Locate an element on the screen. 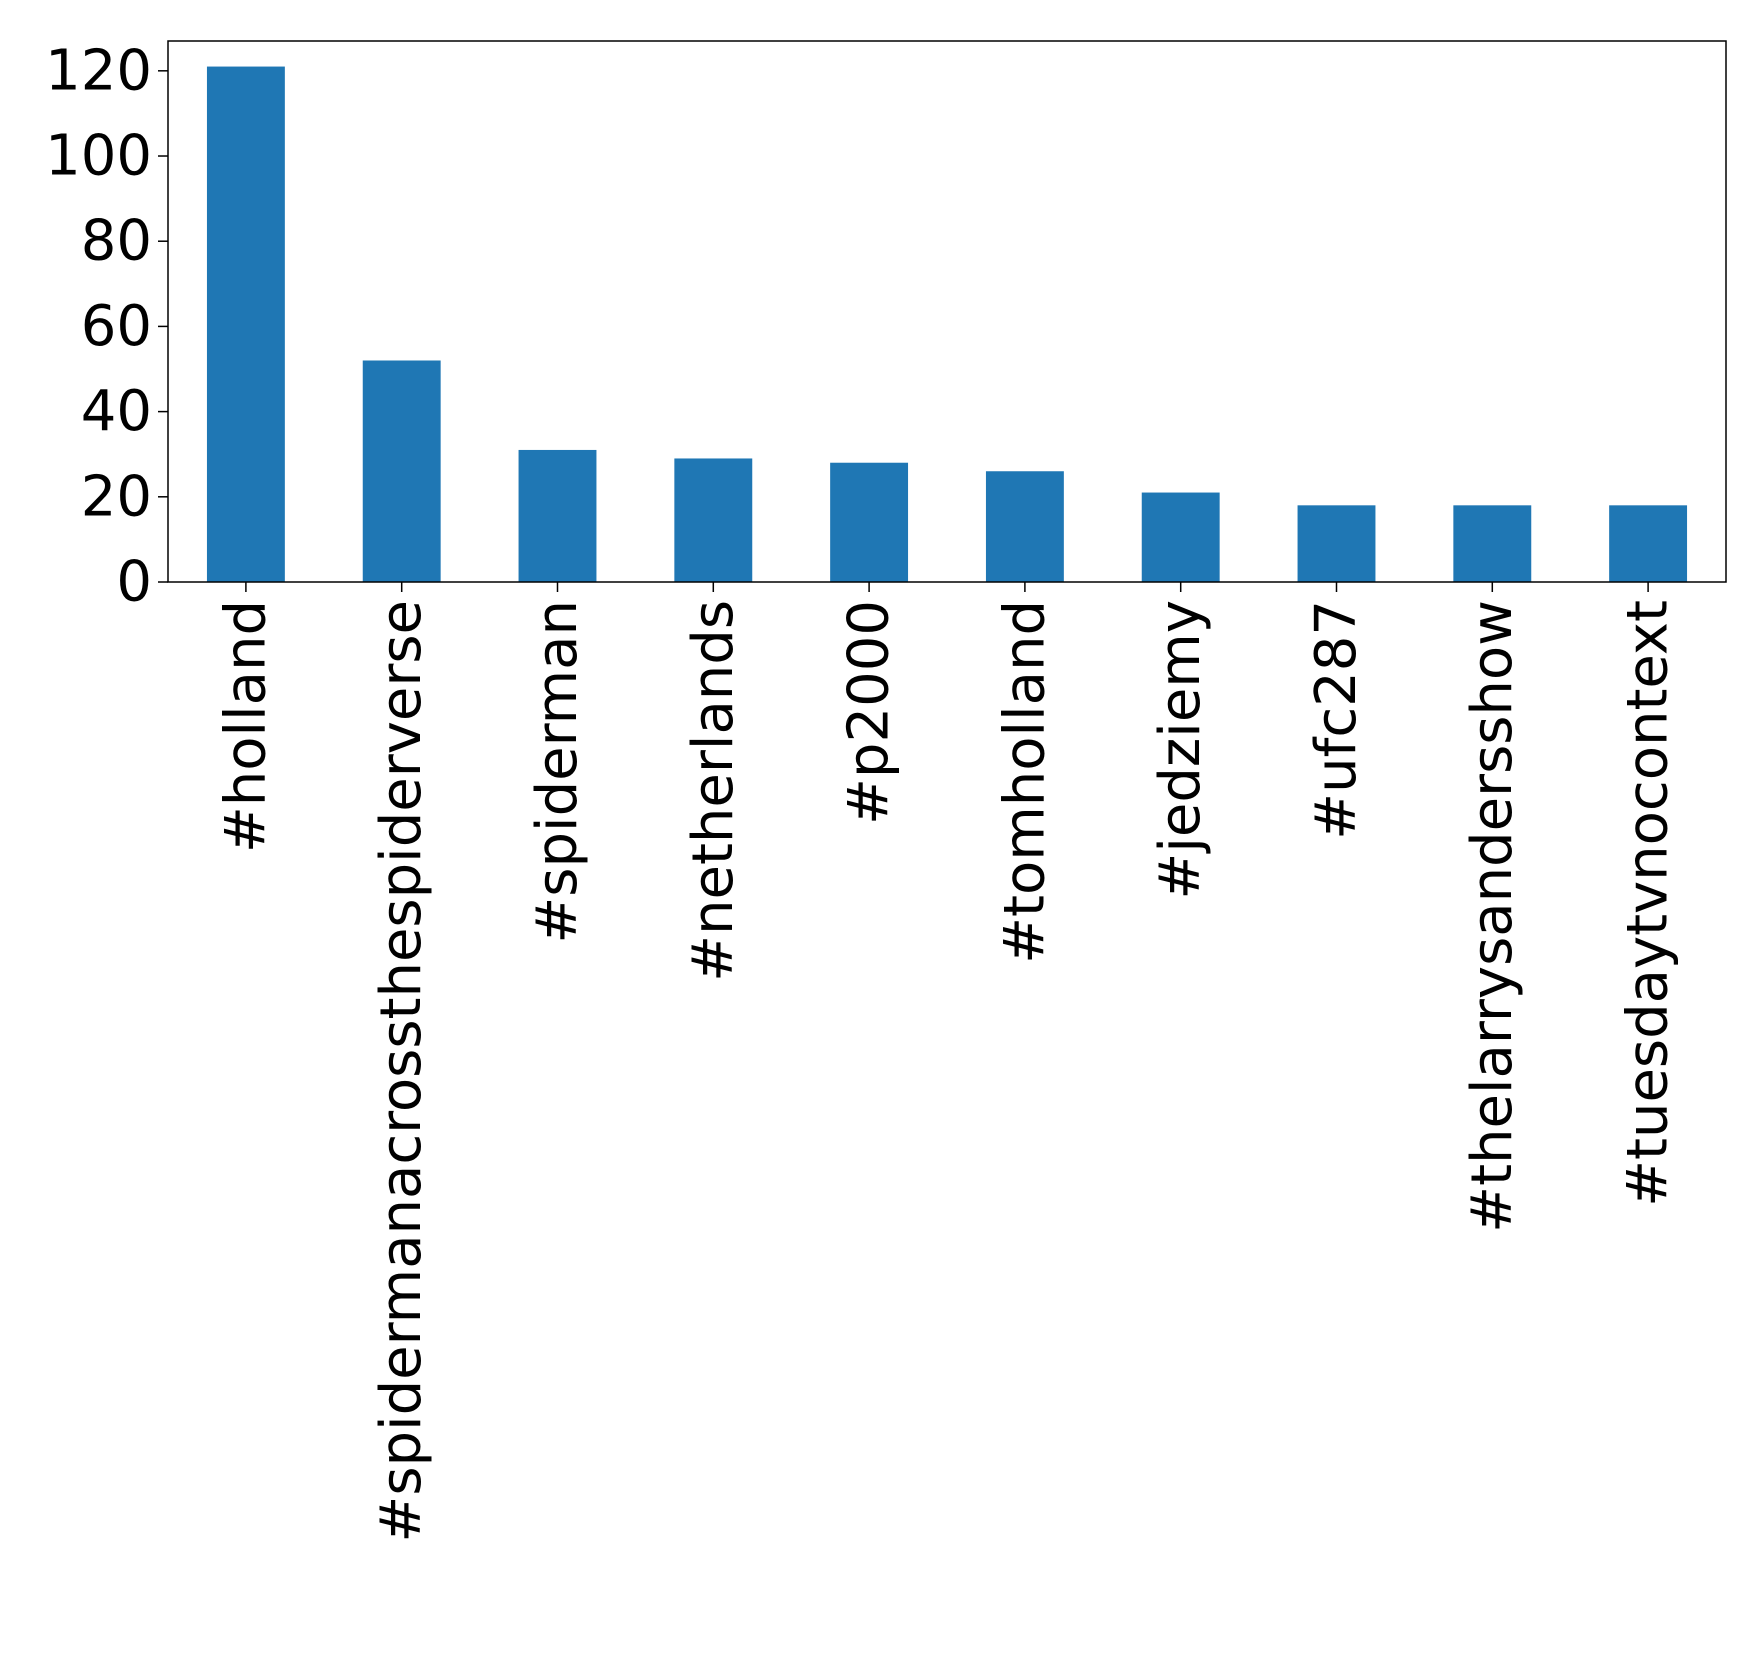 This screenshot has height=1680, width=1758. bar-netherlands is located at coordinates (713, 520).